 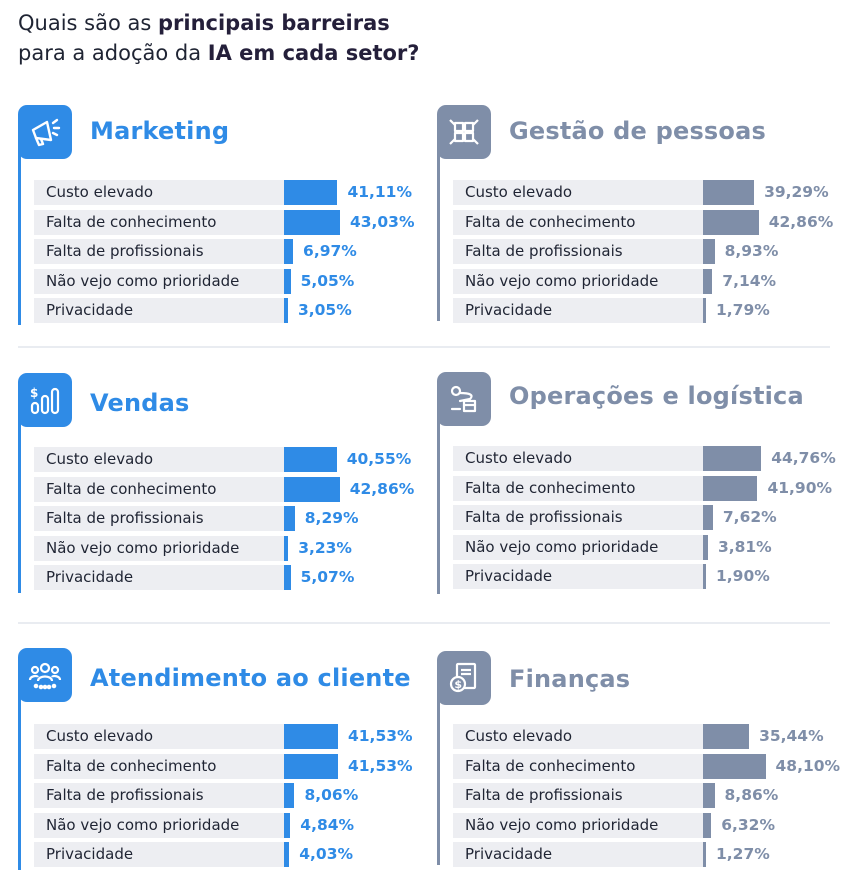 What do you see at coordinates (791, 736) in the screenshot?
I see `value-label: 35,44%` at bounding box center [791, 736].